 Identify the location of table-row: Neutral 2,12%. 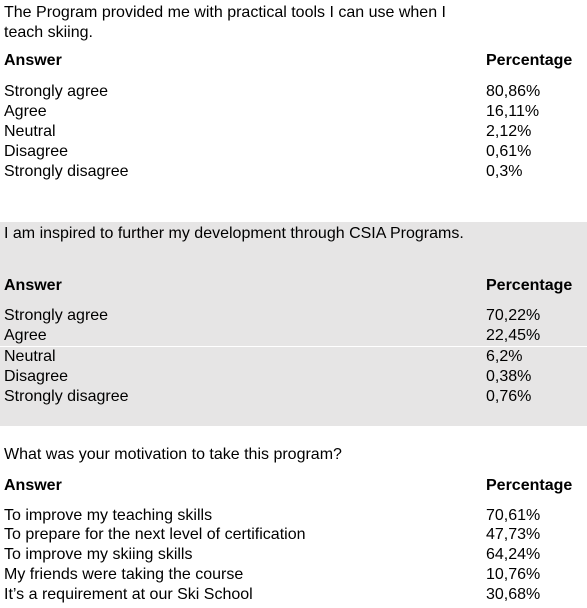
(293, 132).